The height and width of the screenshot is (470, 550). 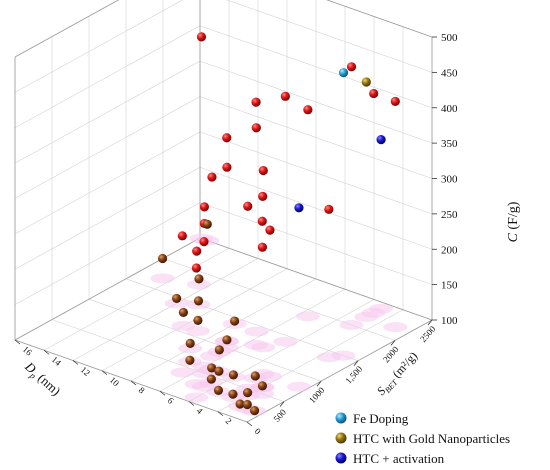 What do you see at coordinates (449, 38) in the screenshot?
I see `z-tick-label: 500` at bounding box center [449, 38].